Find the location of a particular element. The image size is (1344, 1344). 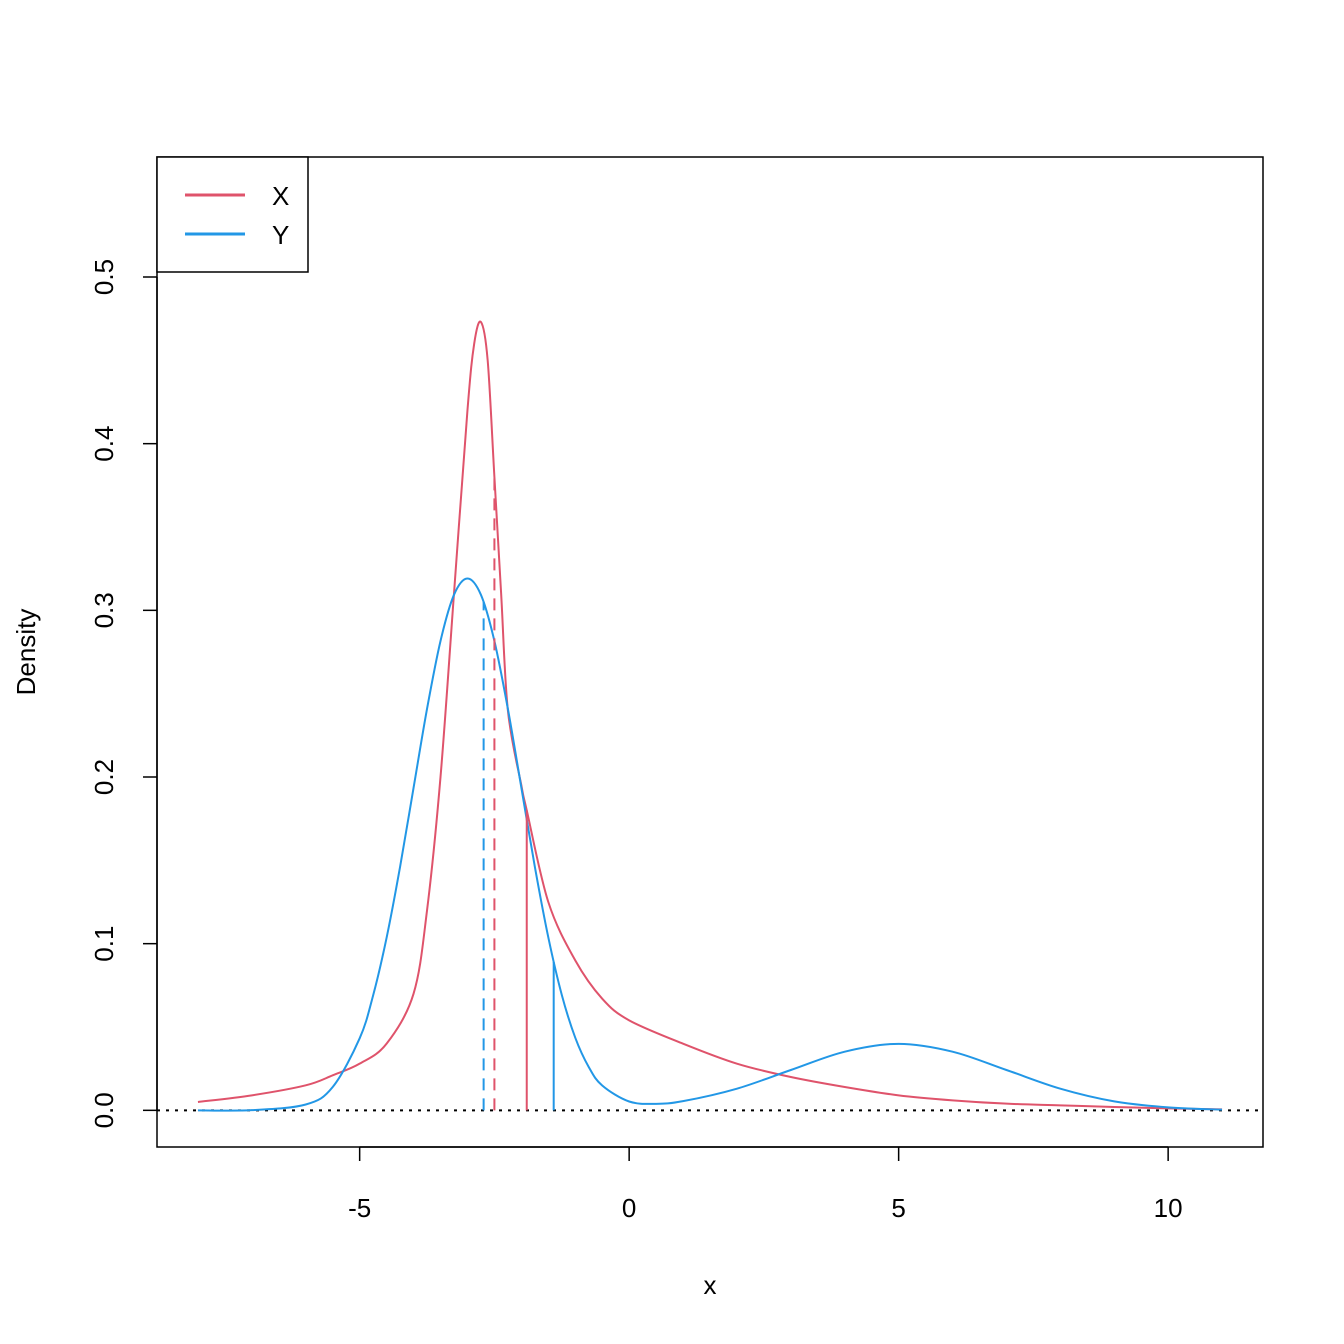

x-tick-label: -5 is located at coordinates (359, 1208).